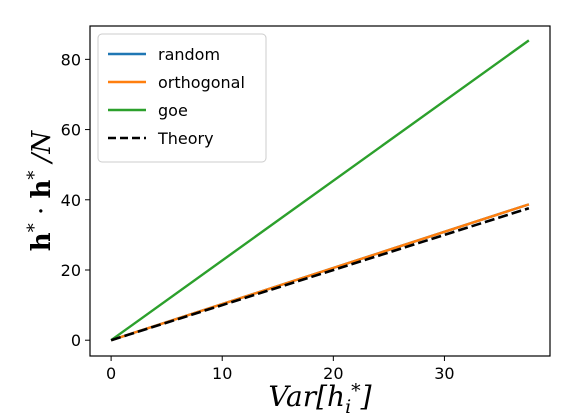 The height and width of the screenshot is (420, 566). Describe the element at coordinates (280, 369) in the screenshot. I see `x-axis-ticks: 0 10 20 30` at that location.